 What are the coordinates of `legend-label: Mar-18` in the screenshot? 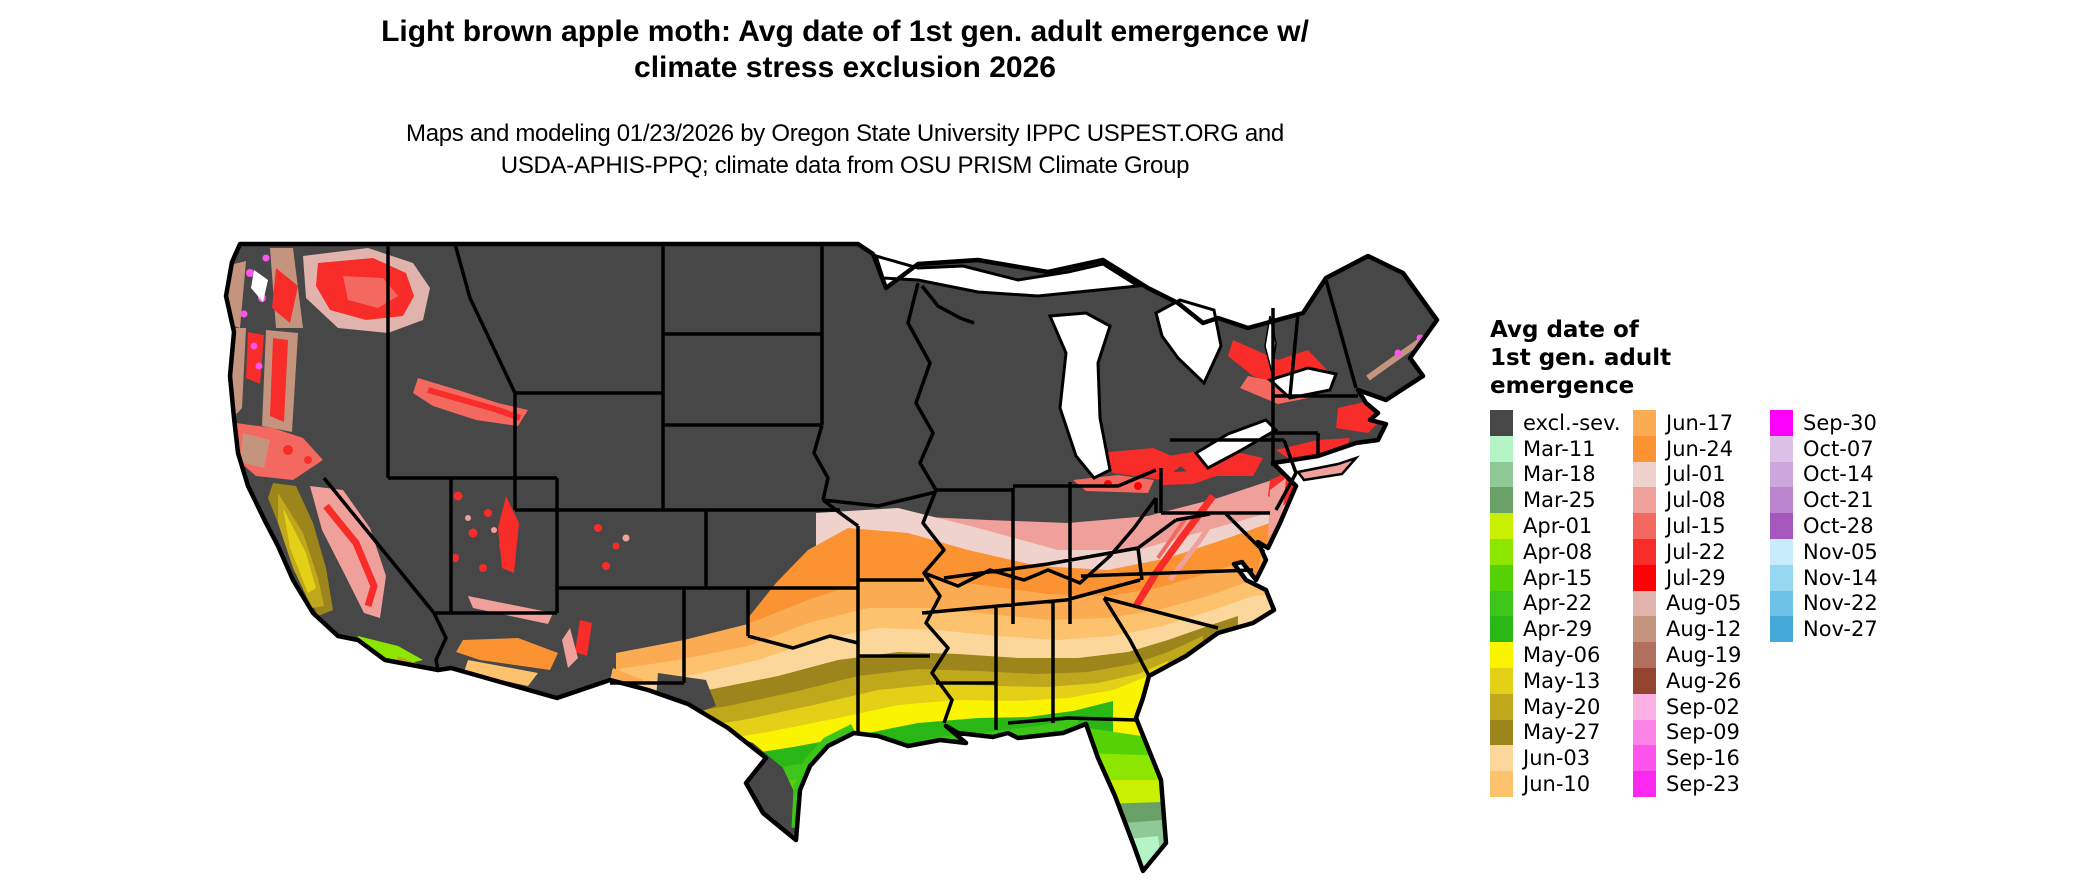 It's located at (1559, 474).